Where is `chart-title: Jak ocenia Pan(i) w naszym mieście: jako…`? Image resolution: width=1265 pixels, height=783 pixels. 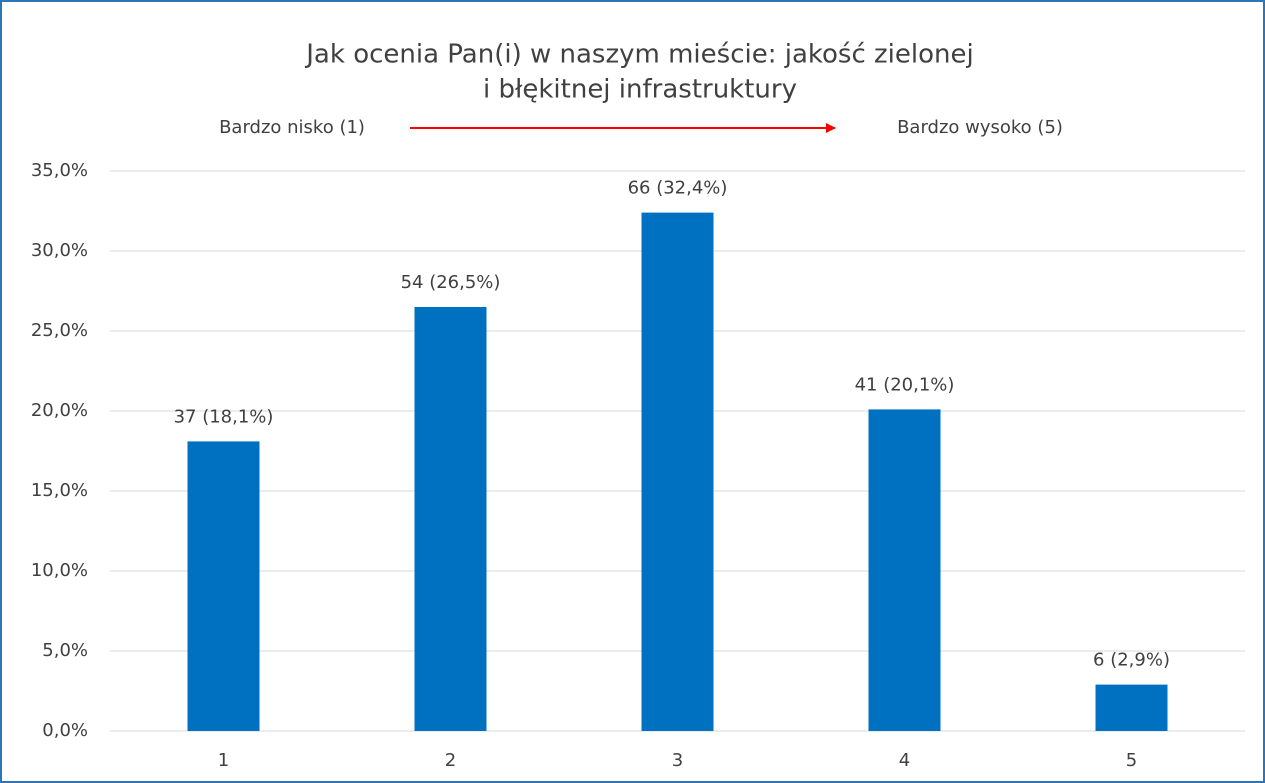 chart-title: Jak ocenia Pan(i) w naszym mieście: jako… is located at coordinates (638, 55).